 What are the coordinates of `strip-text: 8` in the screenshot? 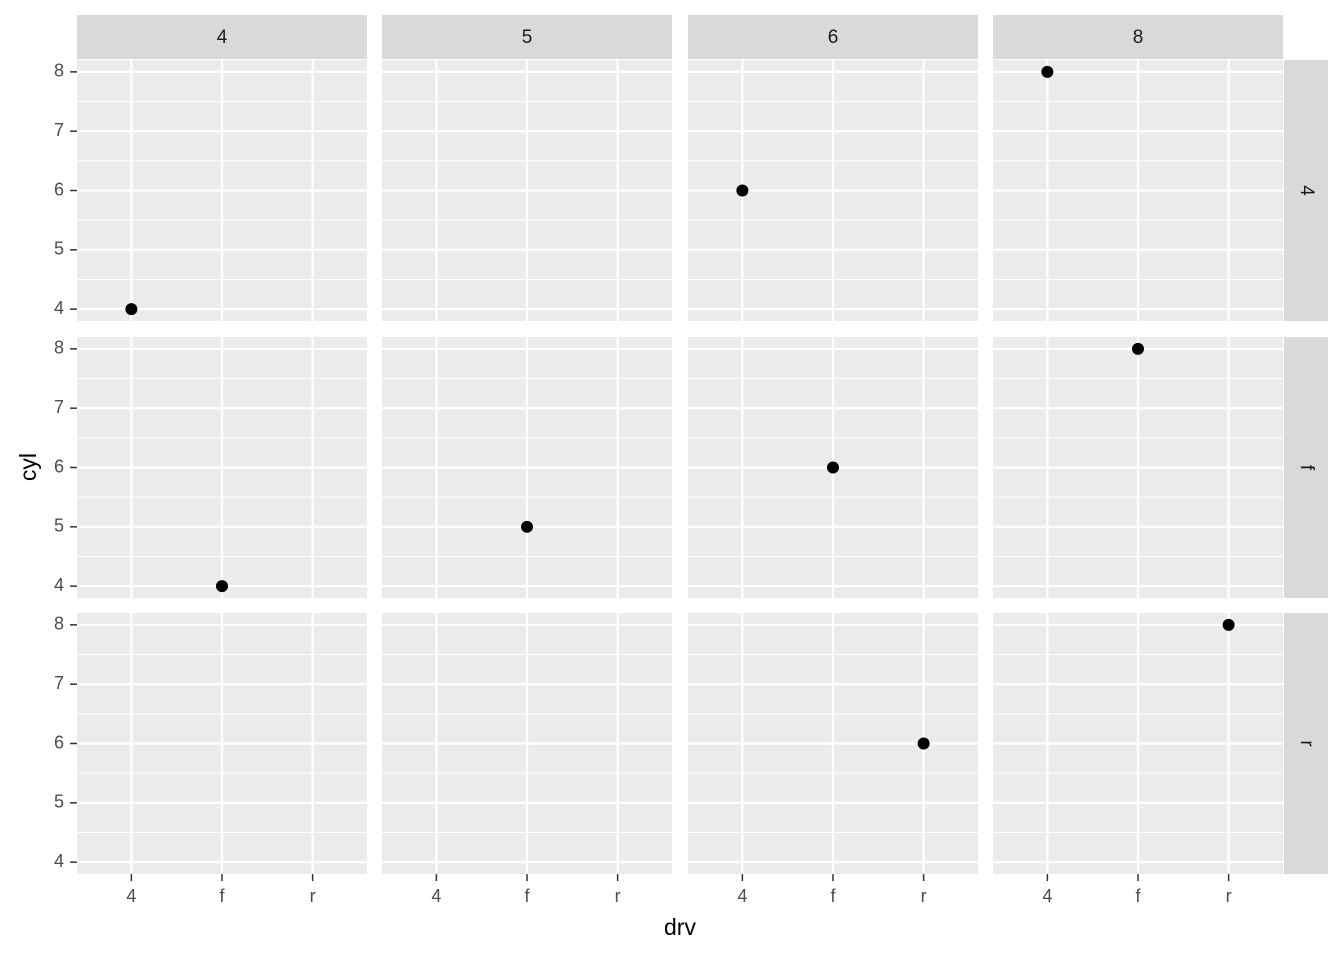 It's located at (1138, 37).